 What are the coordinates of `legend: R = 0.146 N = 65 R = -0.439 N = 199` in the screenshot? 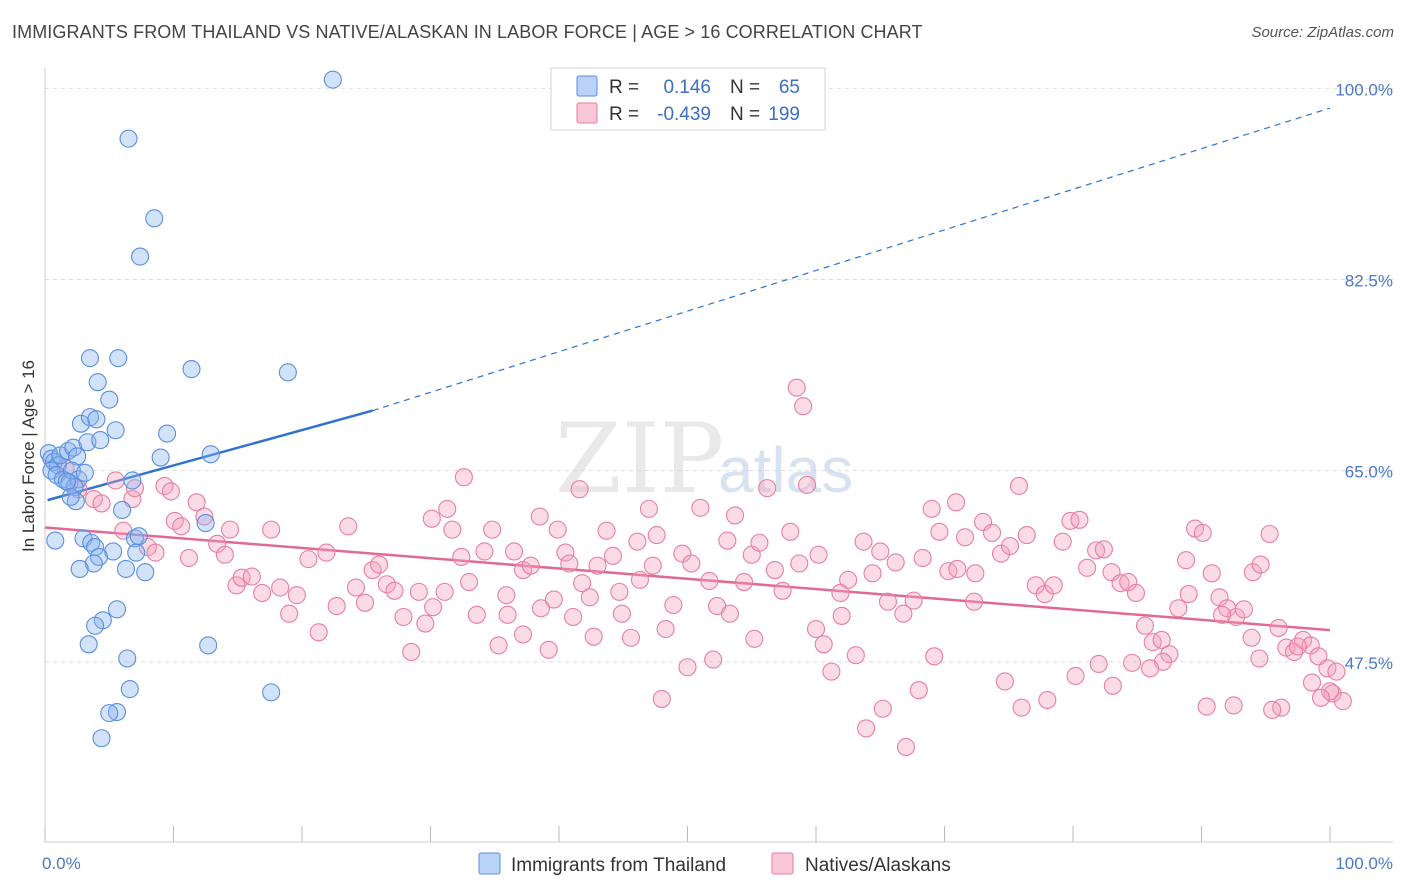 It's located at (688, 99).